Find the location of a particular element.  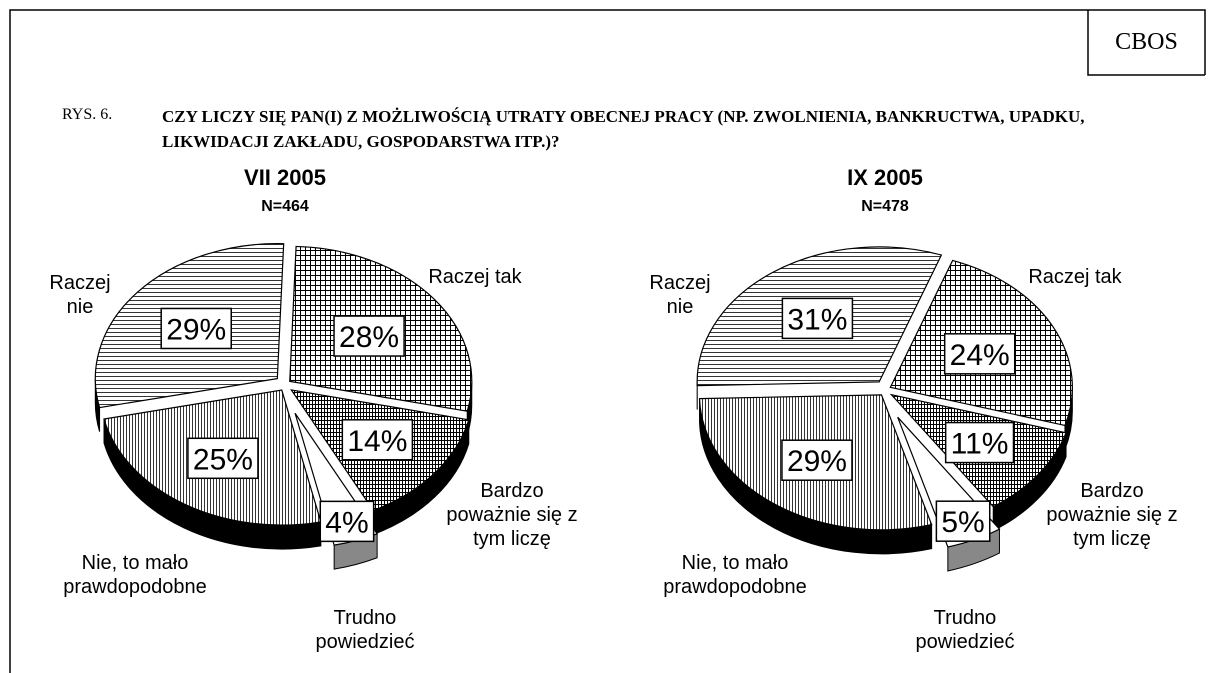

value-label: 11% is located at coordinates (979, 442).